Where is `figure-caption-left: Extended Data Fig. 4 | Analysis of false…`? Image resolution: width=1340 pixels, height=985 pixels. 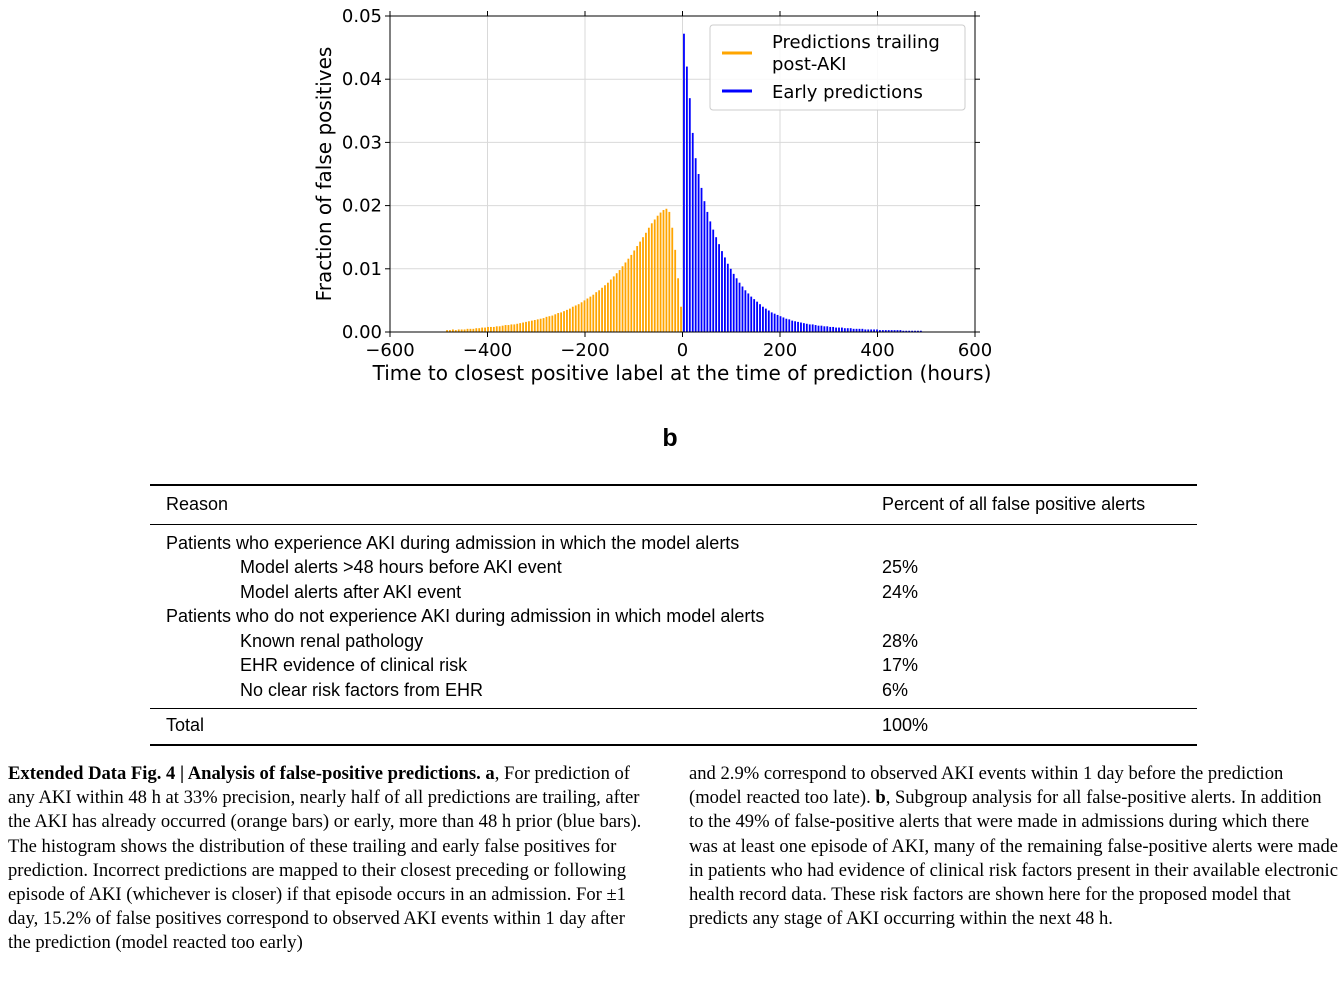 figure-caption-left: Extended Data Fig. 4 | Analysis of false… is located at coordinates (328, 859).